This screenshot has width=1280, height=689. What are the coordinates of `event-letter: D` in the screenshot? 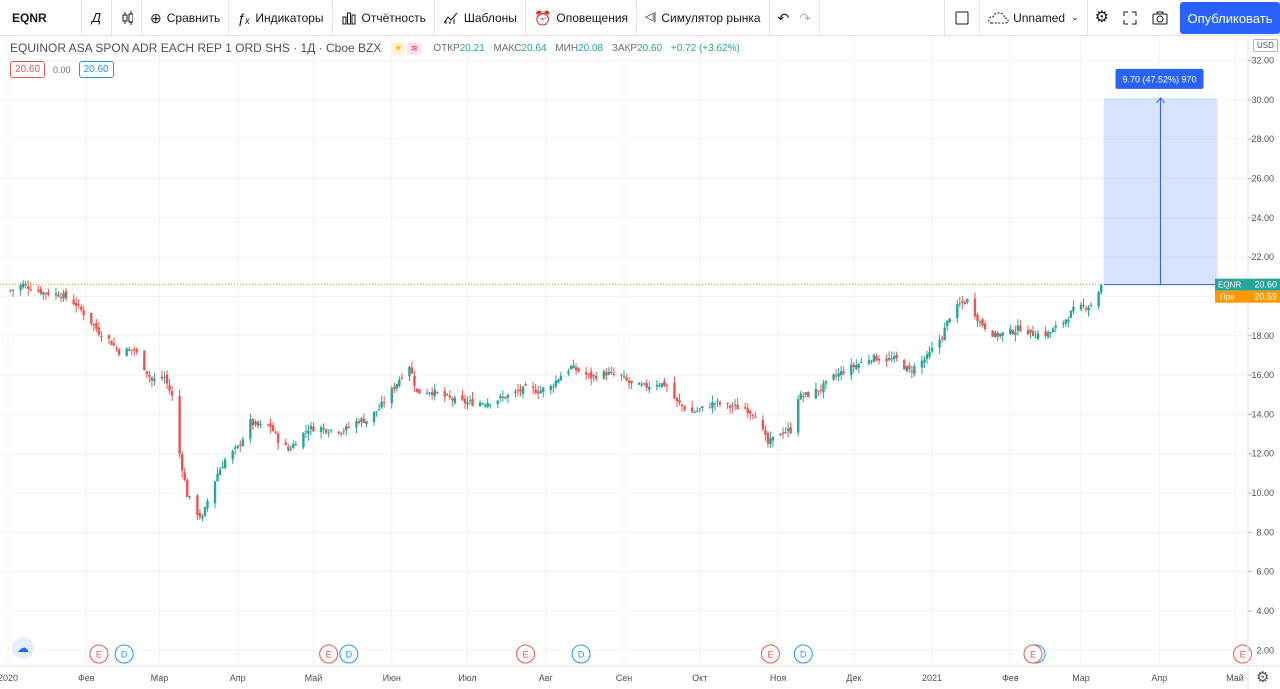 It's located at (803, 655).